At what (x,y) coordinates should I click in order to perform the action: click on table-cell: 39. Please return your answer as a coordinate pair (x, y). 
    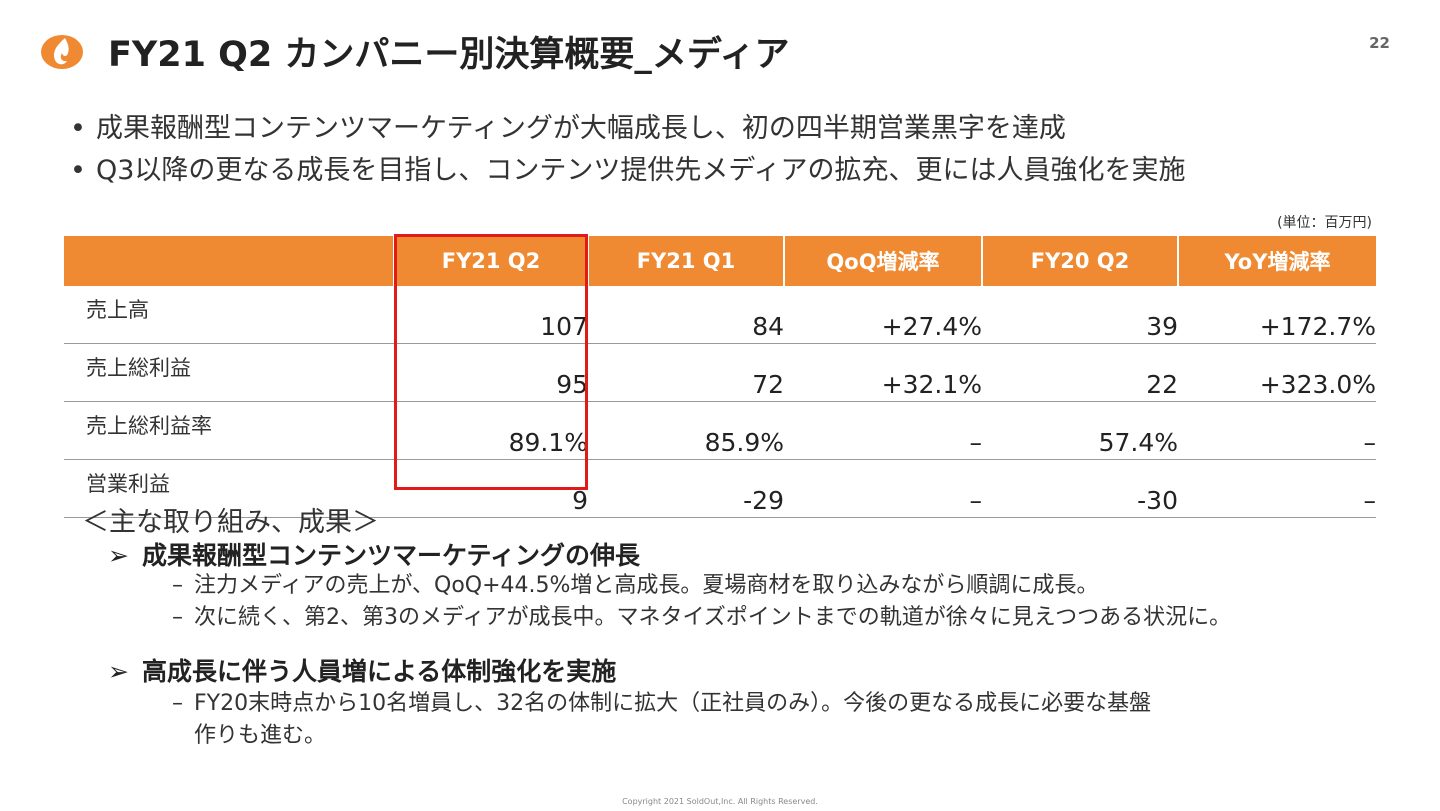
    Looking at the image, I should click on (1080, 315).